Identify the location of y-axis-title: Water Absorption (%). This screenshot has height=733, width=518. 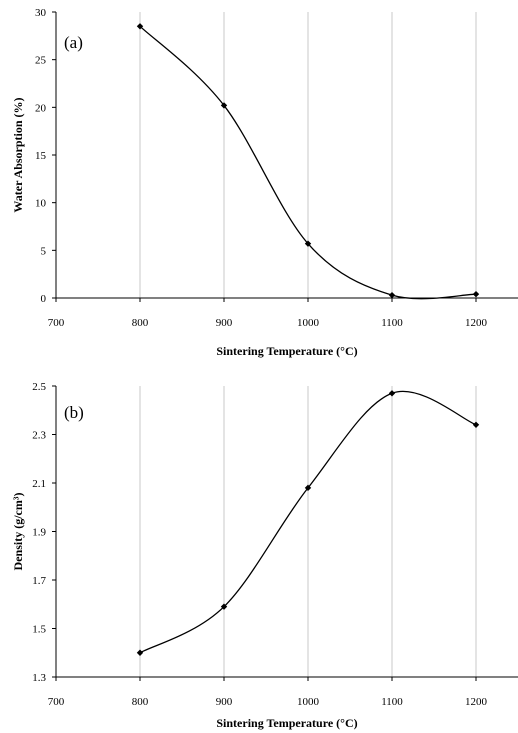
(18, 154).